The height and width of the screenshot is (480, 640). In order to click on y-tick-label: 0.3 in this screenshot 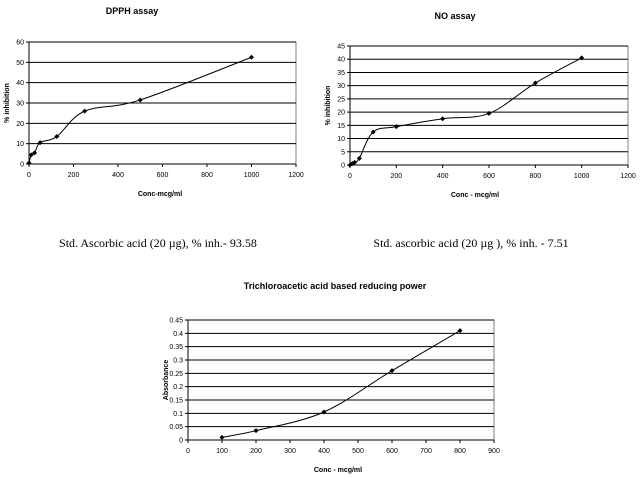, I will do `click(178, 361)`.